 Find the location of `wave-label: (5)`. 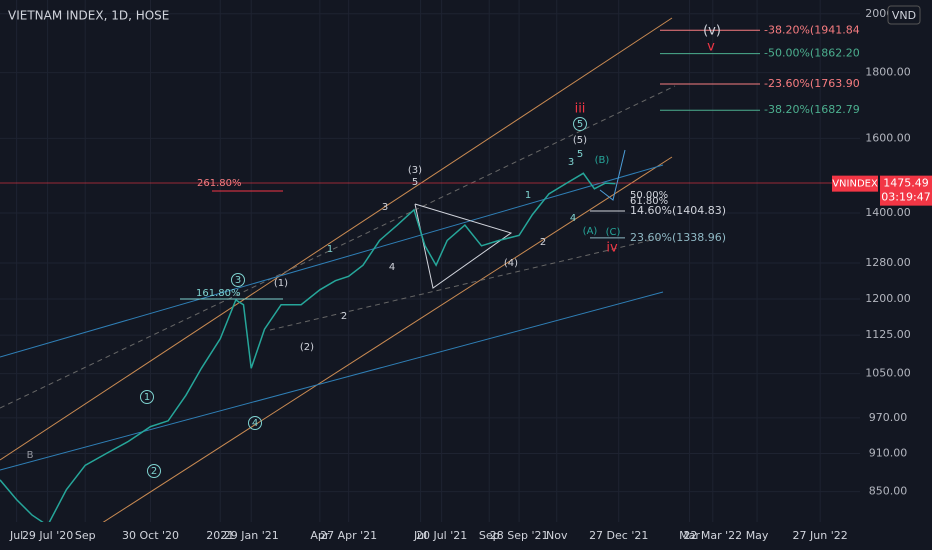

wave-label: (5) is located at coordinates (580, 140).